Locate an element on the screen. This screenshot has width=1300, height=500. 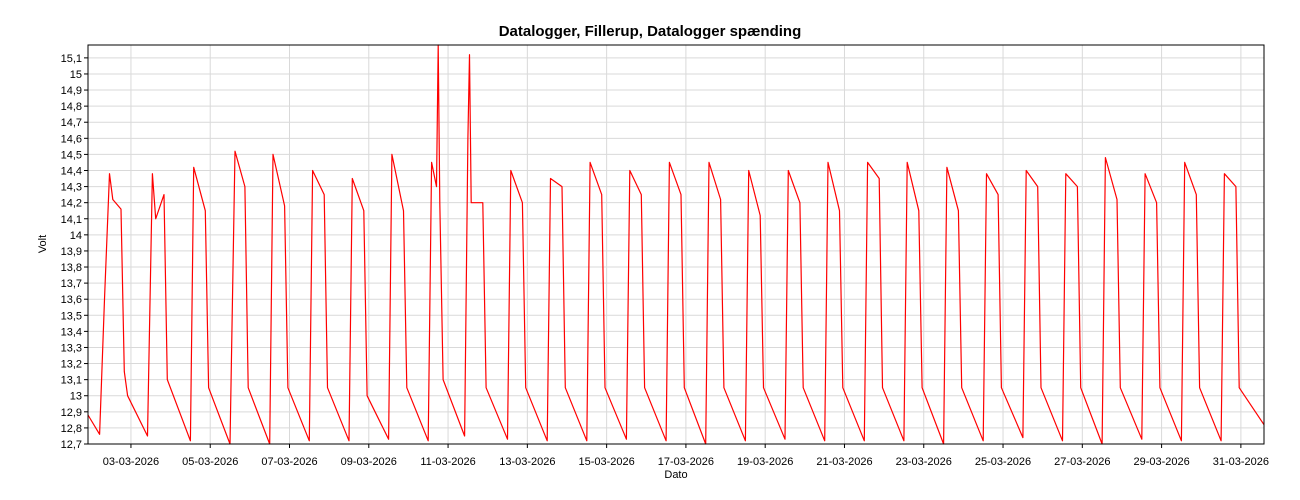
y-tick-label: 14,9 is located at coordinates (71, 91).